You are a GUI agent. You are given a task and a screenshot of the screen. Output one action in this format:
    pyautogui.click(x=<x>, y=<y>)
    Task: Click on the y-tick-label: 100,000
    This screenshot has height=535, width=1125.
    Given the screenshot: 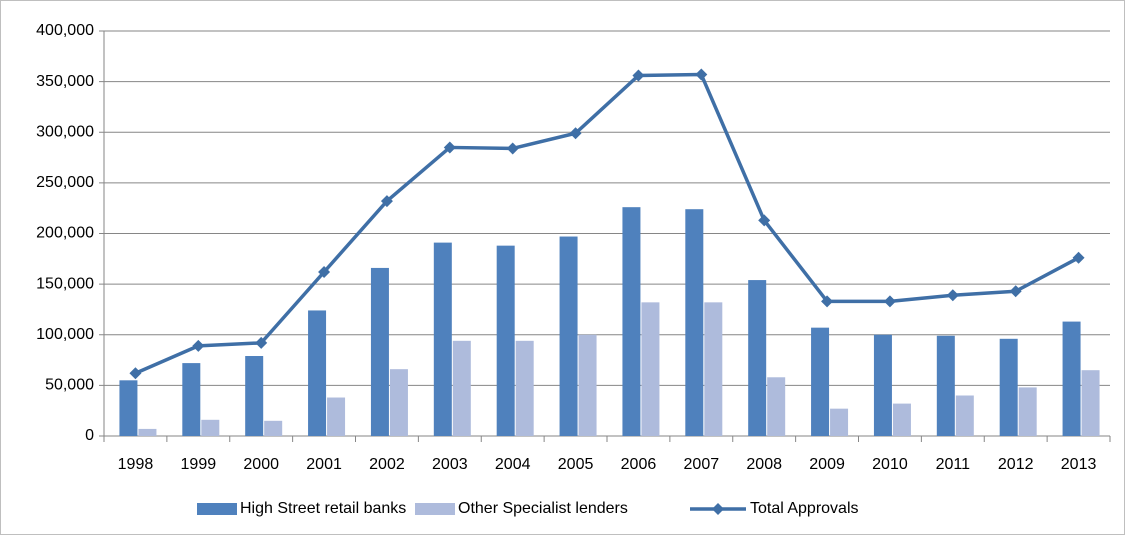 What is the action you would take?
    pyautogui.click(x=65, y=334)
    